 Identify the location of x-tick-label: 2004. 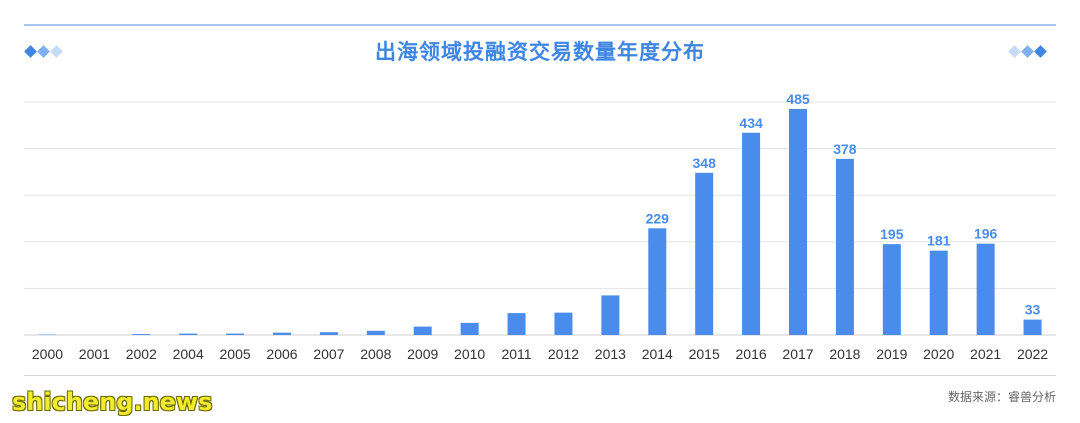
(188, 354).